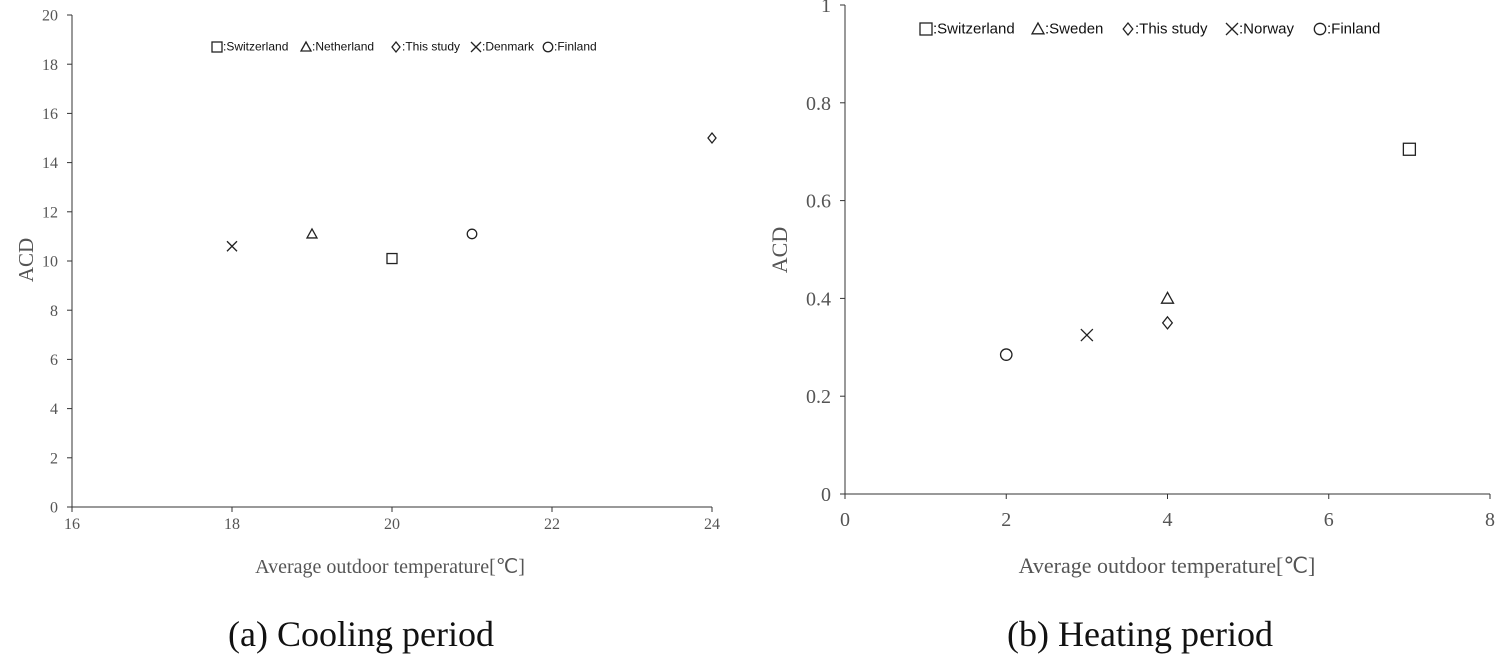 Image resolution: width=1510 pixels, height=656 pixels. What do you see at coordinates (818, 299) in the screenshot?
I see `y-tick-label: 0.4` at bounding box center [818, 299].